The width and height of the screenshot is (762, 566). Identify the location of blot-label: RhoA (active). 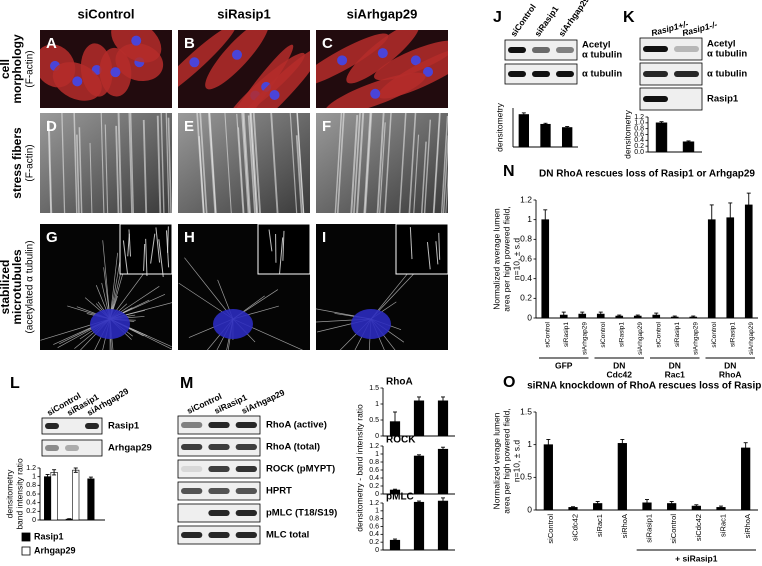
(296, 425).